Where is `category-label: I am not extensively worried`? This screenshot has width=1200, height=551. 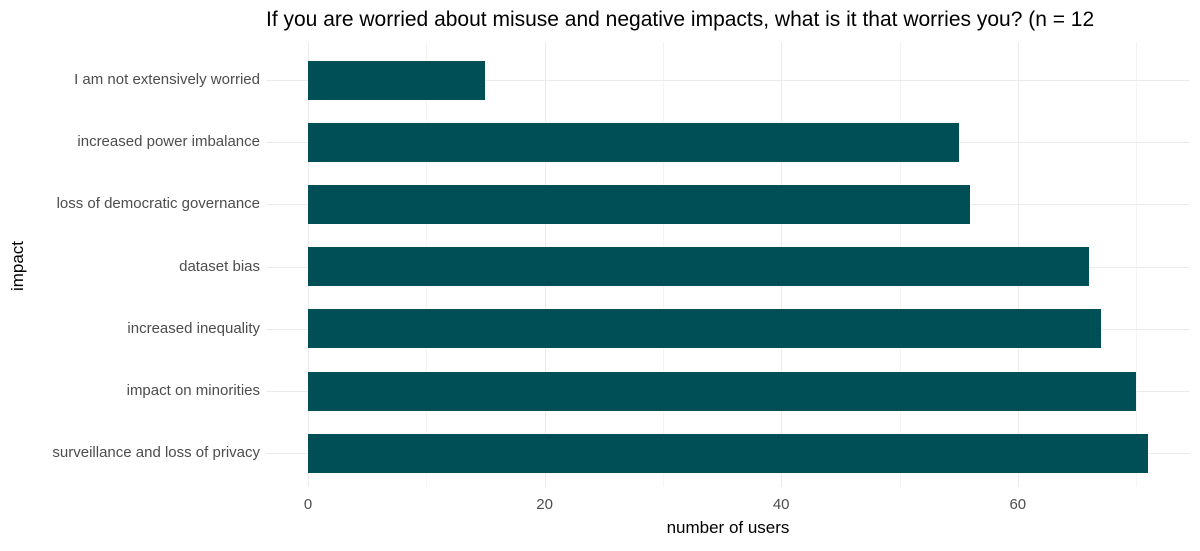 category-label: I am not extensively worried is located at coordinates (167, 79).